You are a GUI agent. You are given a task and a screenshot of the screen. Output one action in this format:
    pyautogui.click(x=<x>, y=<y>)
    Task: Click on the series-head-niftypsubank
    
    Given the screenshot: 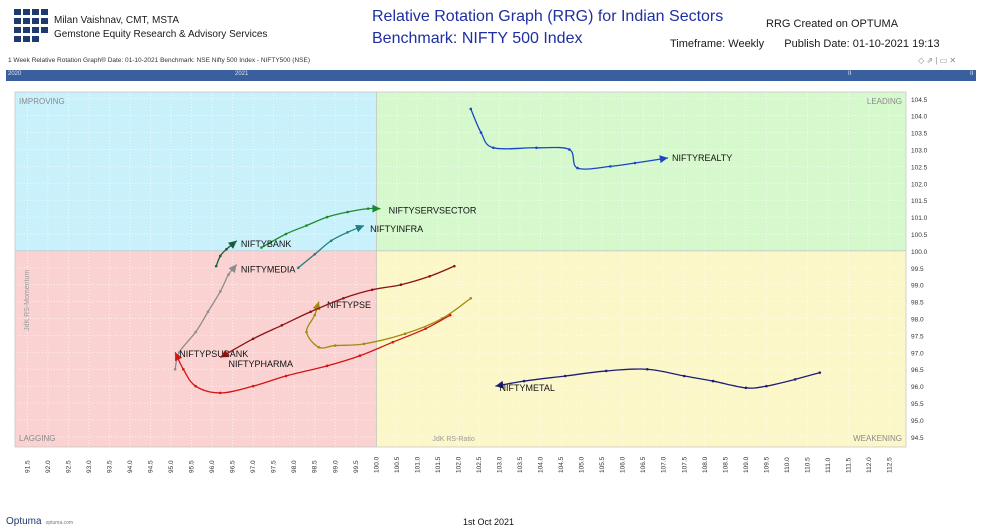 What is the action you would take?
    pyautogui.click(x=179, y=357)
    